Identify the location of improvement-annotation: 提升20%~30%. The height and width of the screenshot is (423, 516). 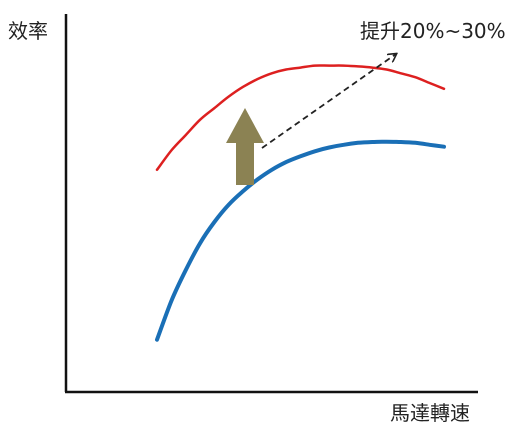
(433, 31).